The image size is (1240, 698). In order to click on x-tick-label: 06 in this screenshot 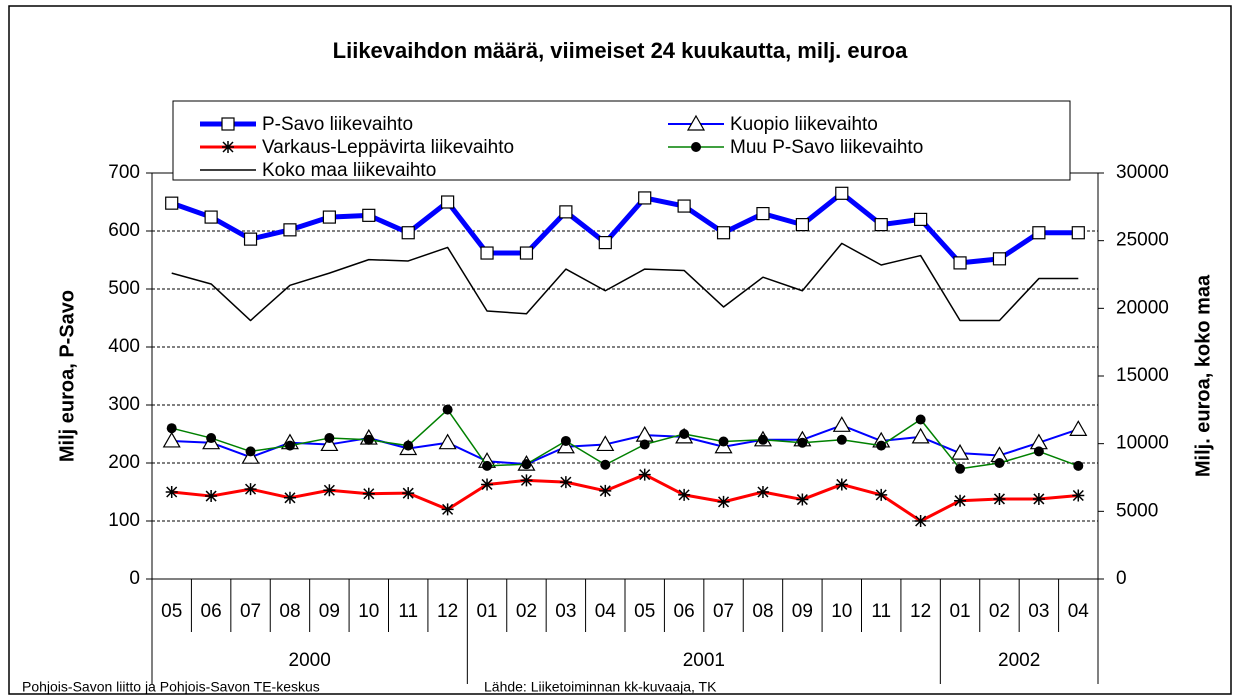, I will do `click(684, 611)`.